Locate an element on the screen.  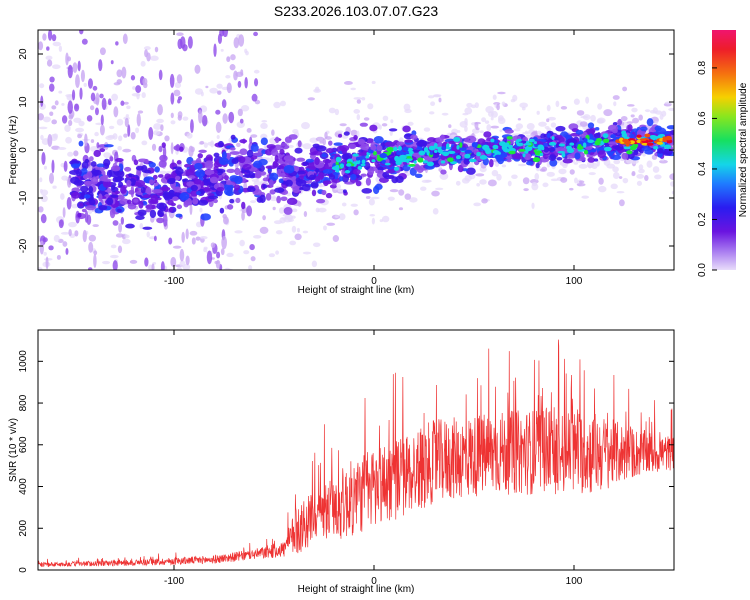
snr-x-tick-label: -100 is located at coordinates (174, 581).